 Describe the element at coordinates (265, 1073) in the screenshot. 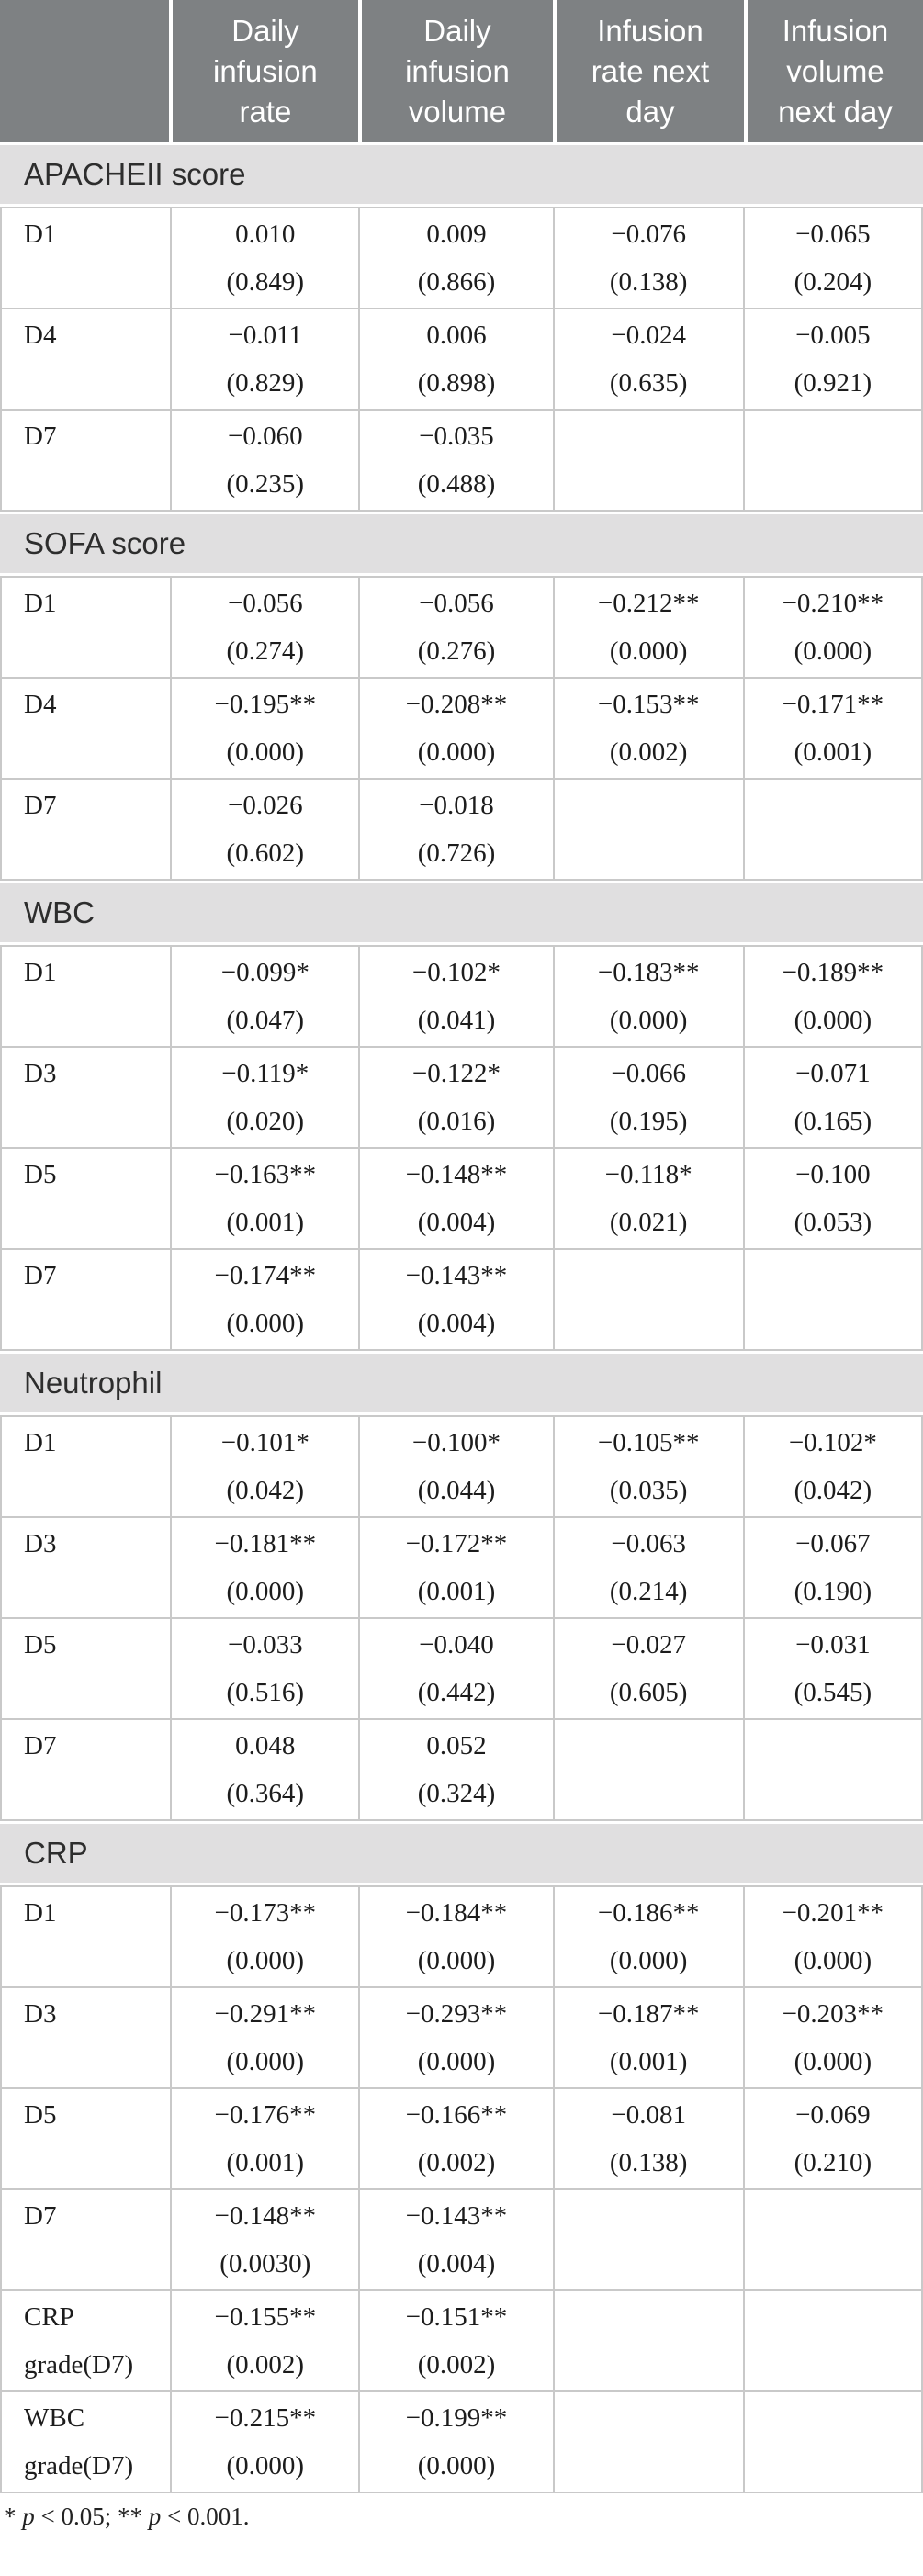

I see `correlation-value: −0.119*` at that location.